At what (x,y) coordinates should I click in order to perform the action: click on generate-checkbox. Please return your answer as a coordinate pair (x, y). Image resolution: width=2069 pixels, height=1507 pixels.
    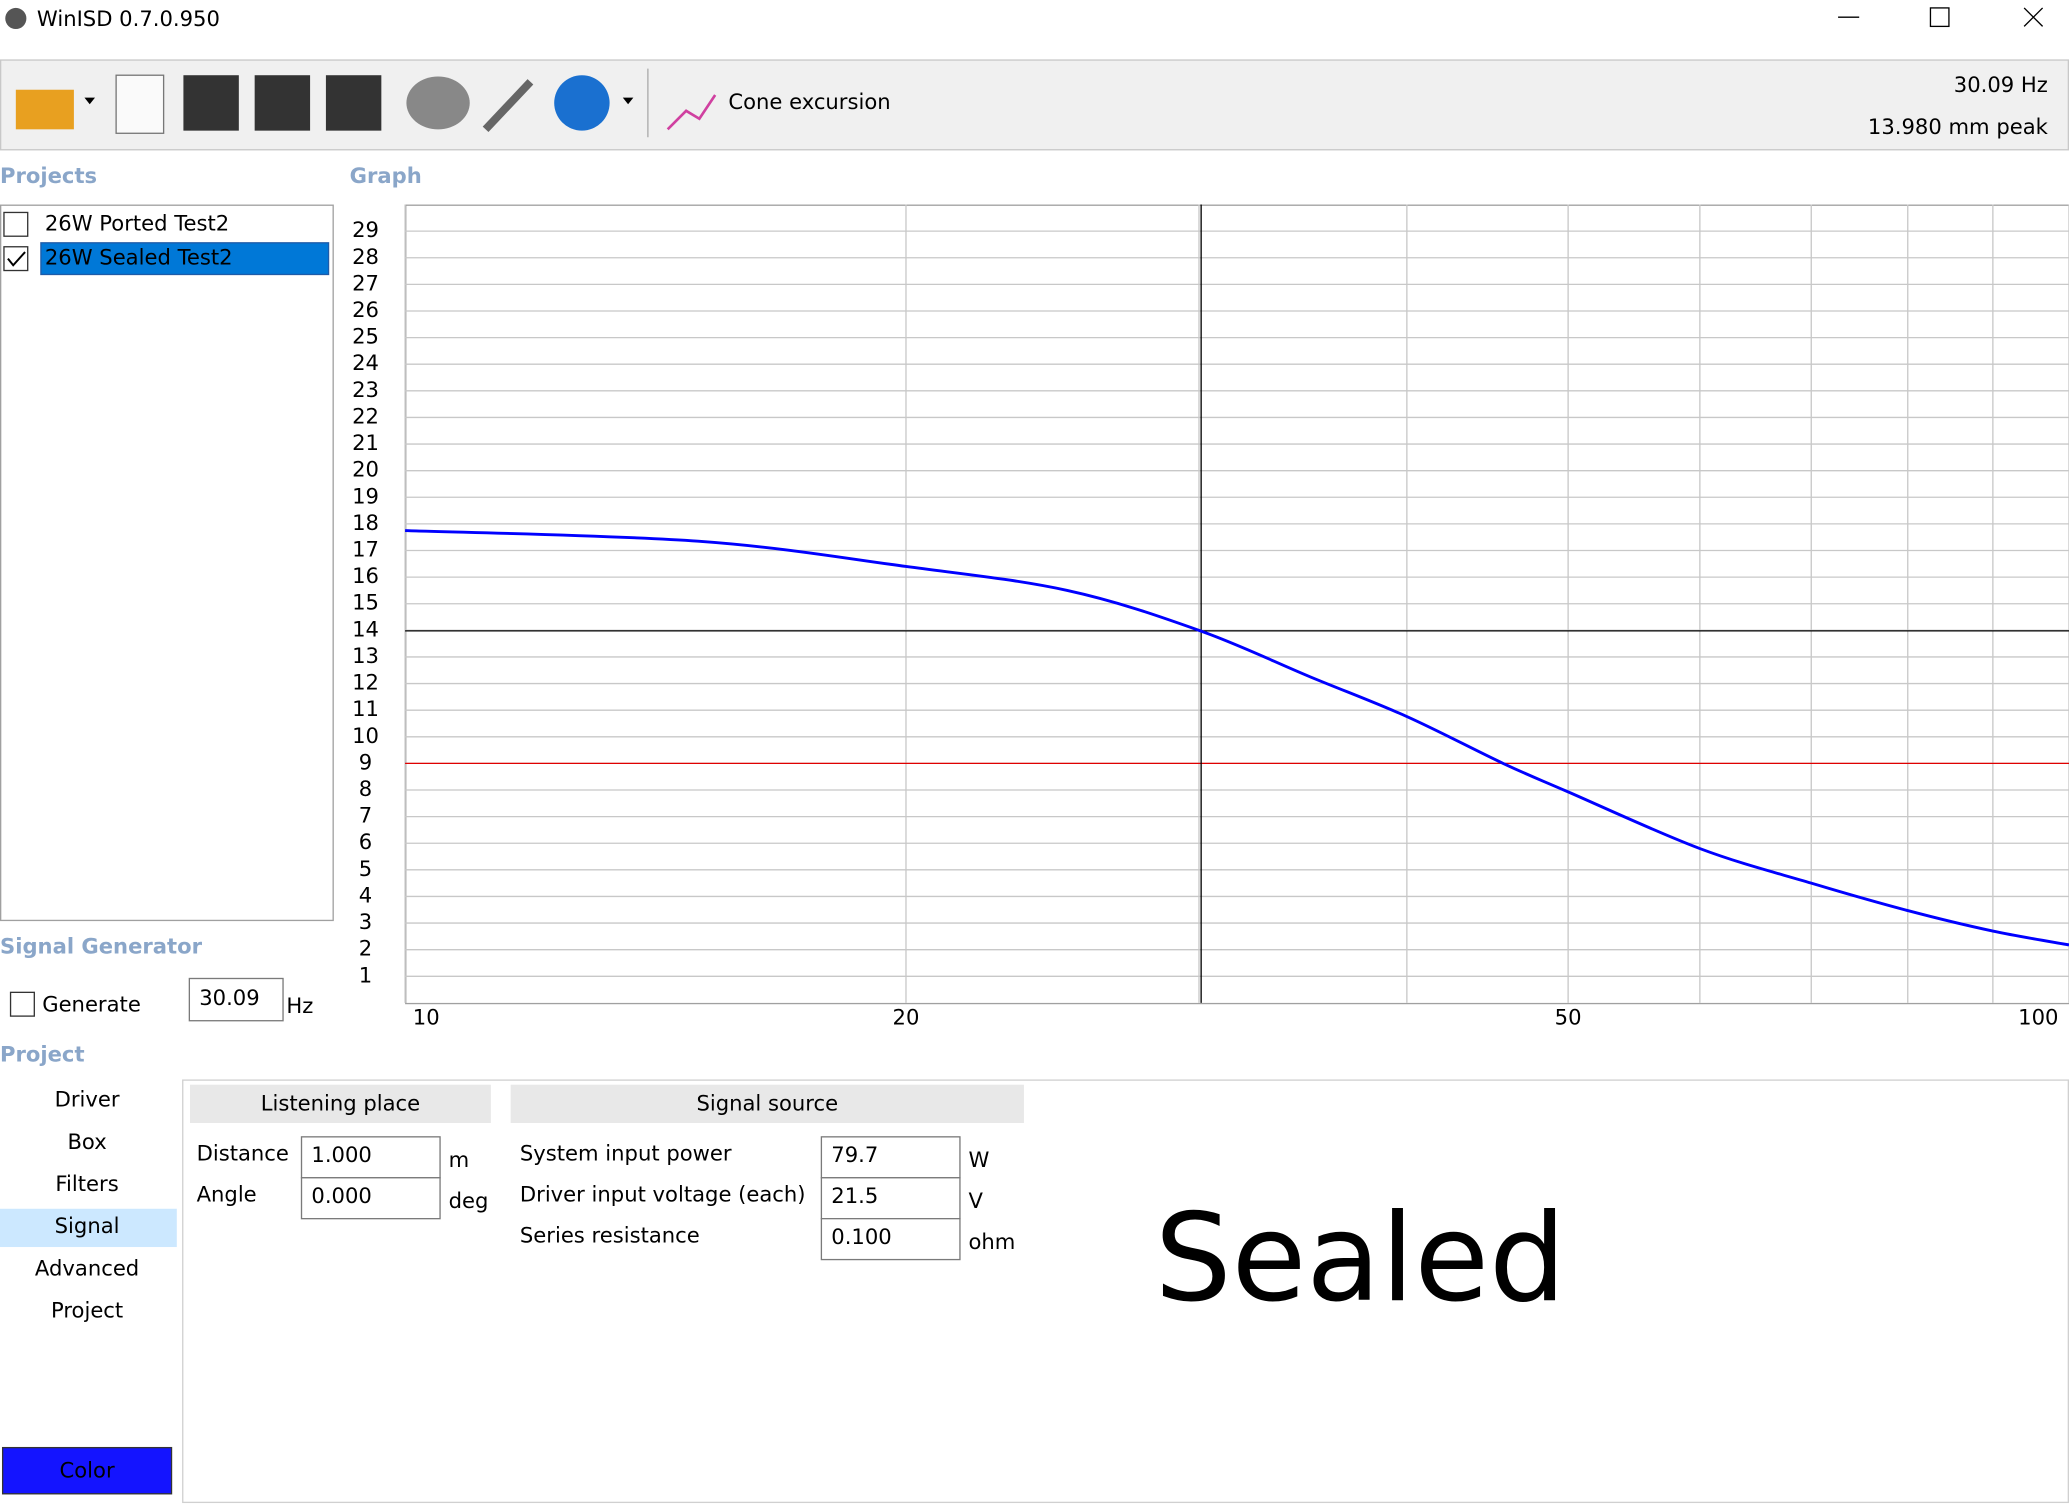
    Looking at the image, I should click on (22, 1004).